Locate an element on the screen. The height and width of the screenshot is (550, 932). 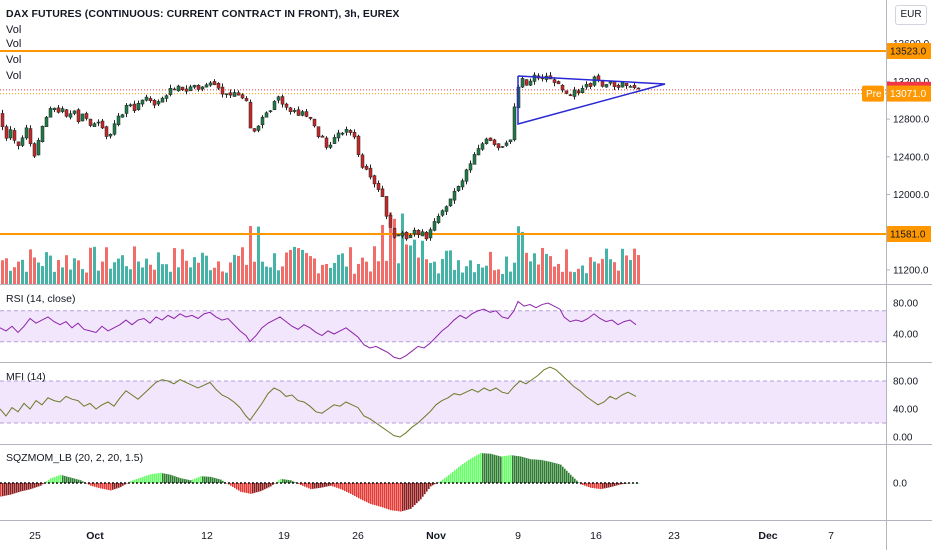
x-tick-label: 7 is located at coordinates (831, 536).